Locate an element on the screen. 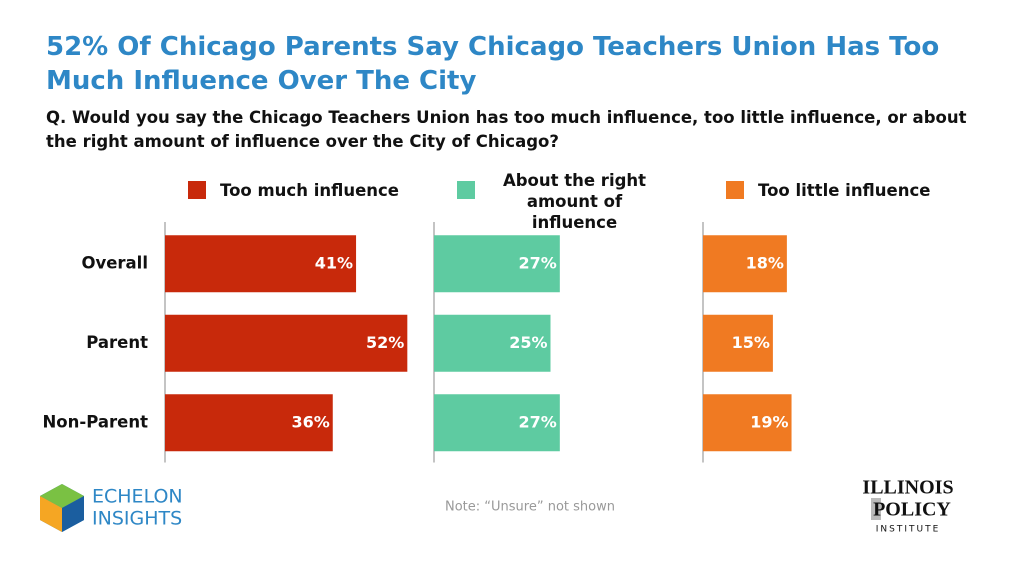 Image resolution: width=1024 pixels, height=572 pixels. logo-text: INSTITUTE is located at coordinates (908, 530).